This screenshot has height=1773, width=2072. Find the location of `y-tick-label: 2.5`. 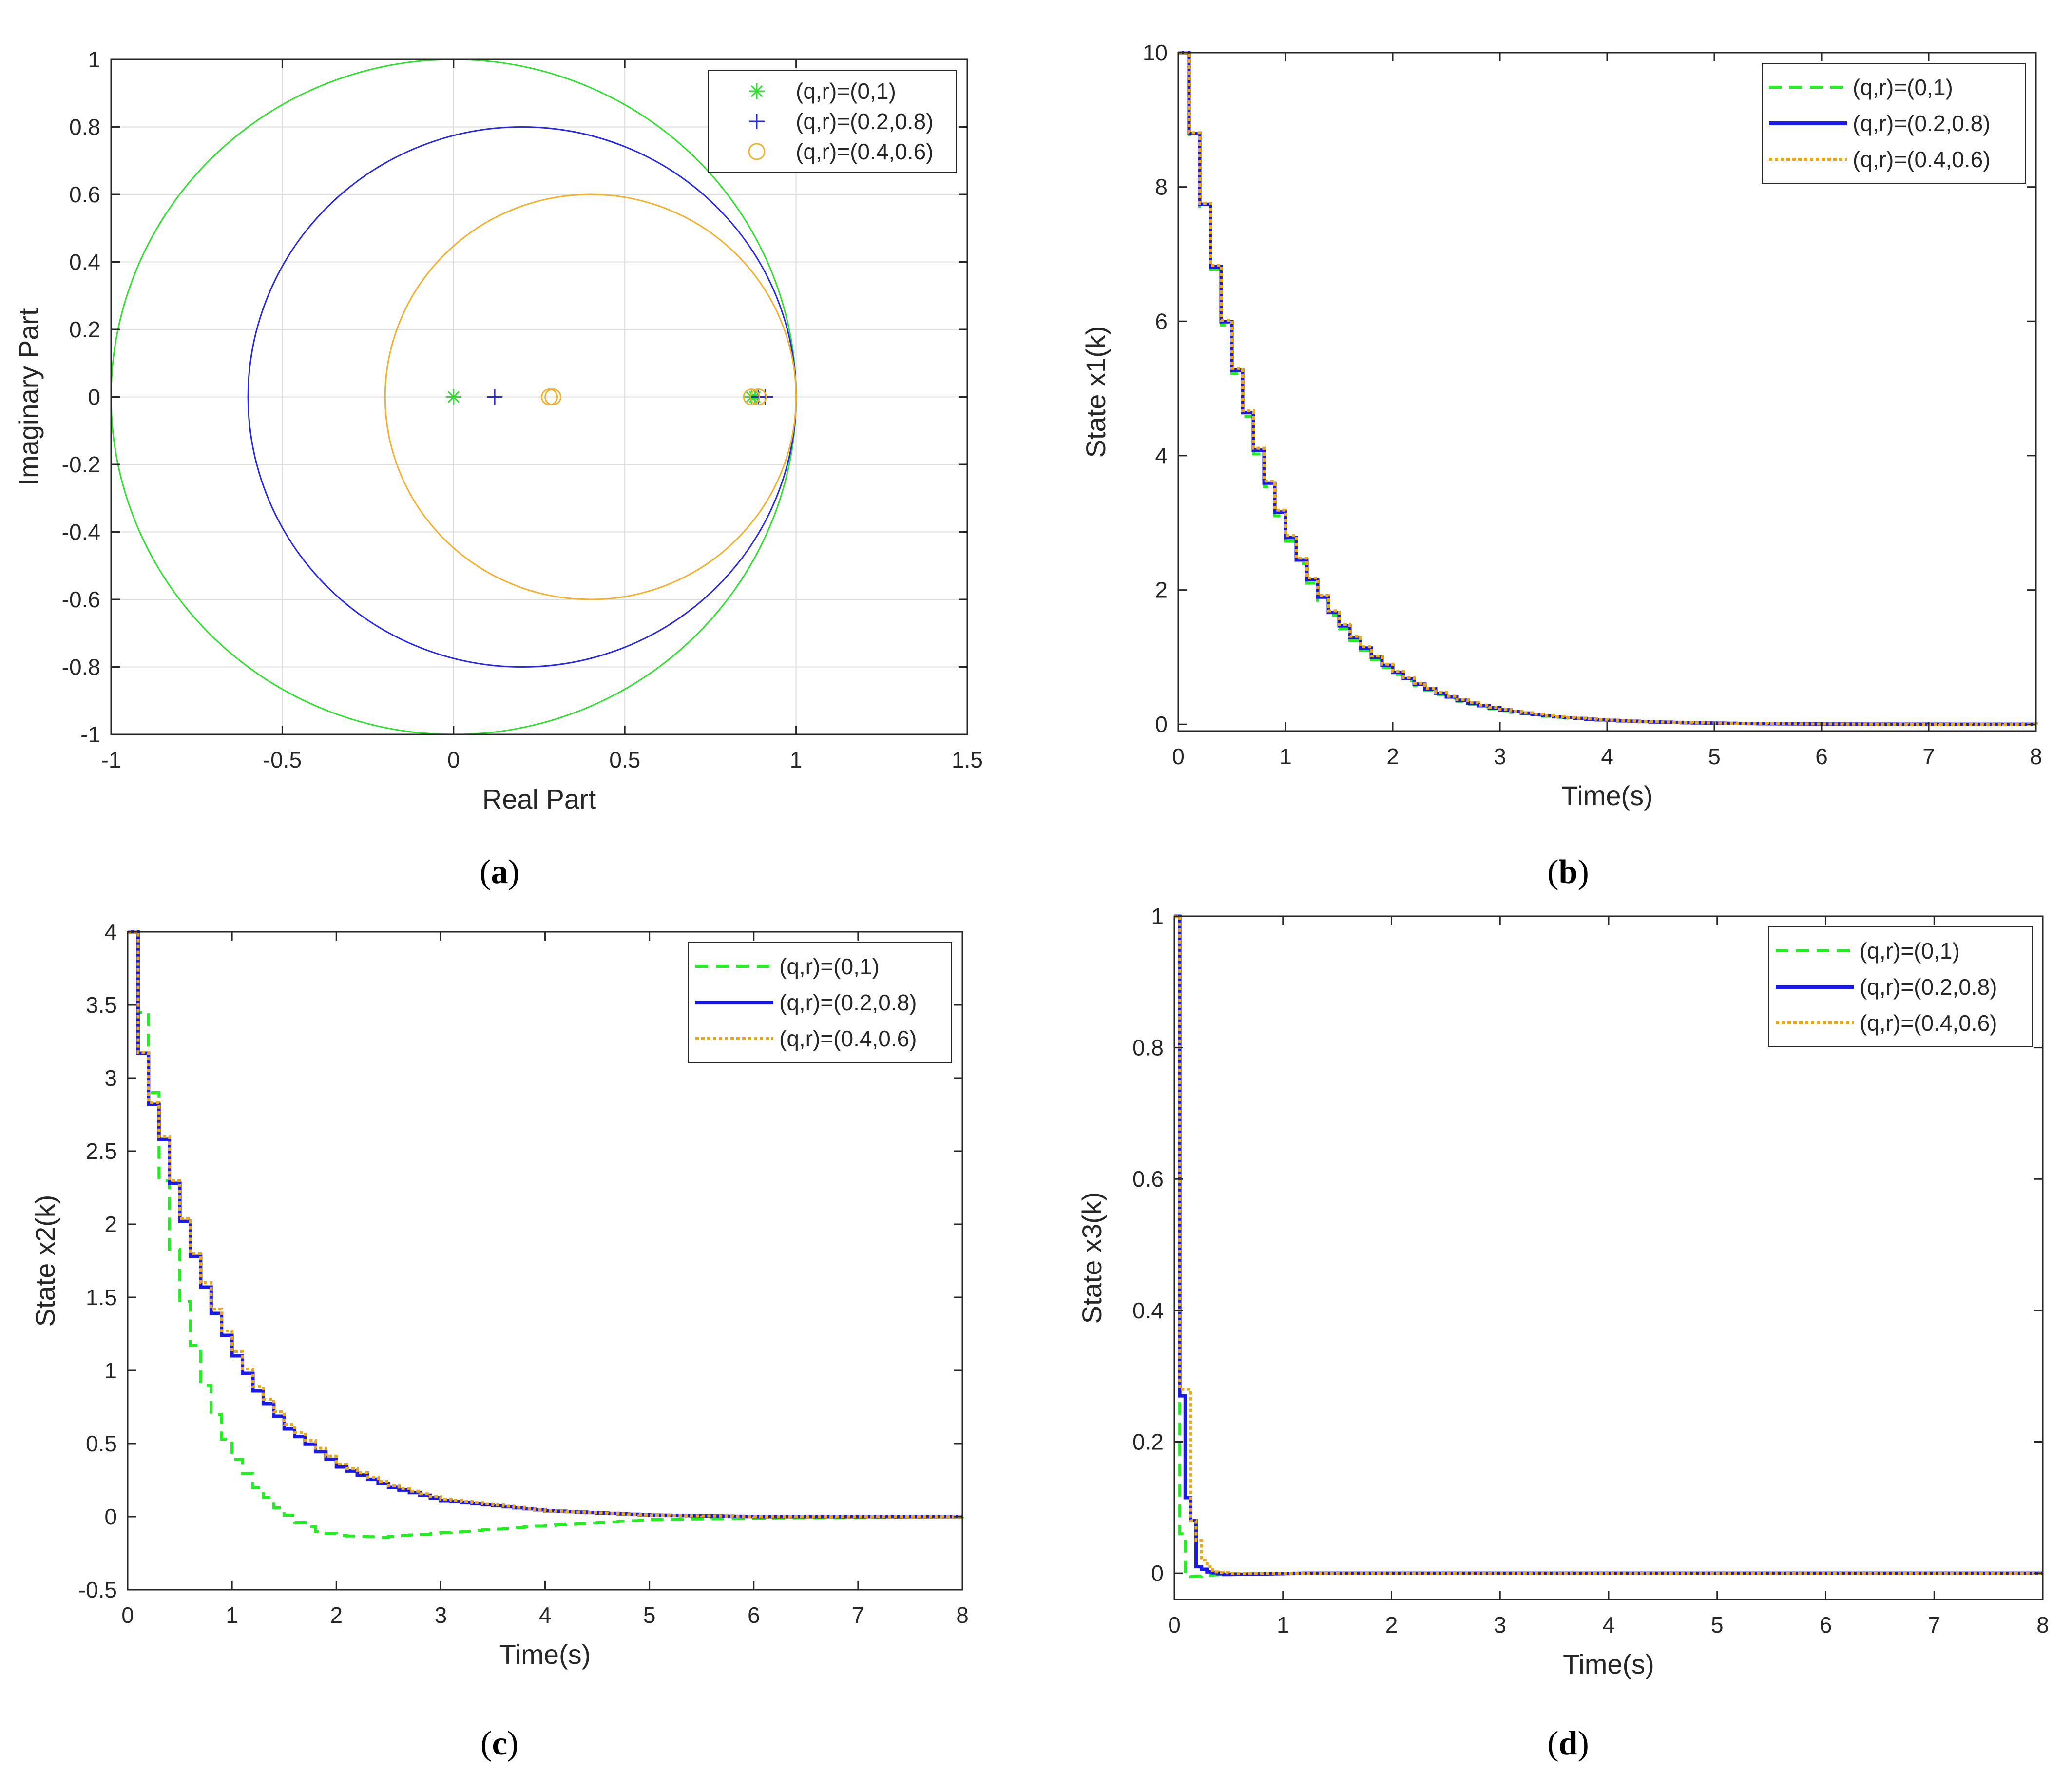

y-tick-label: 2.5 is located at coordinates (101, 1151).